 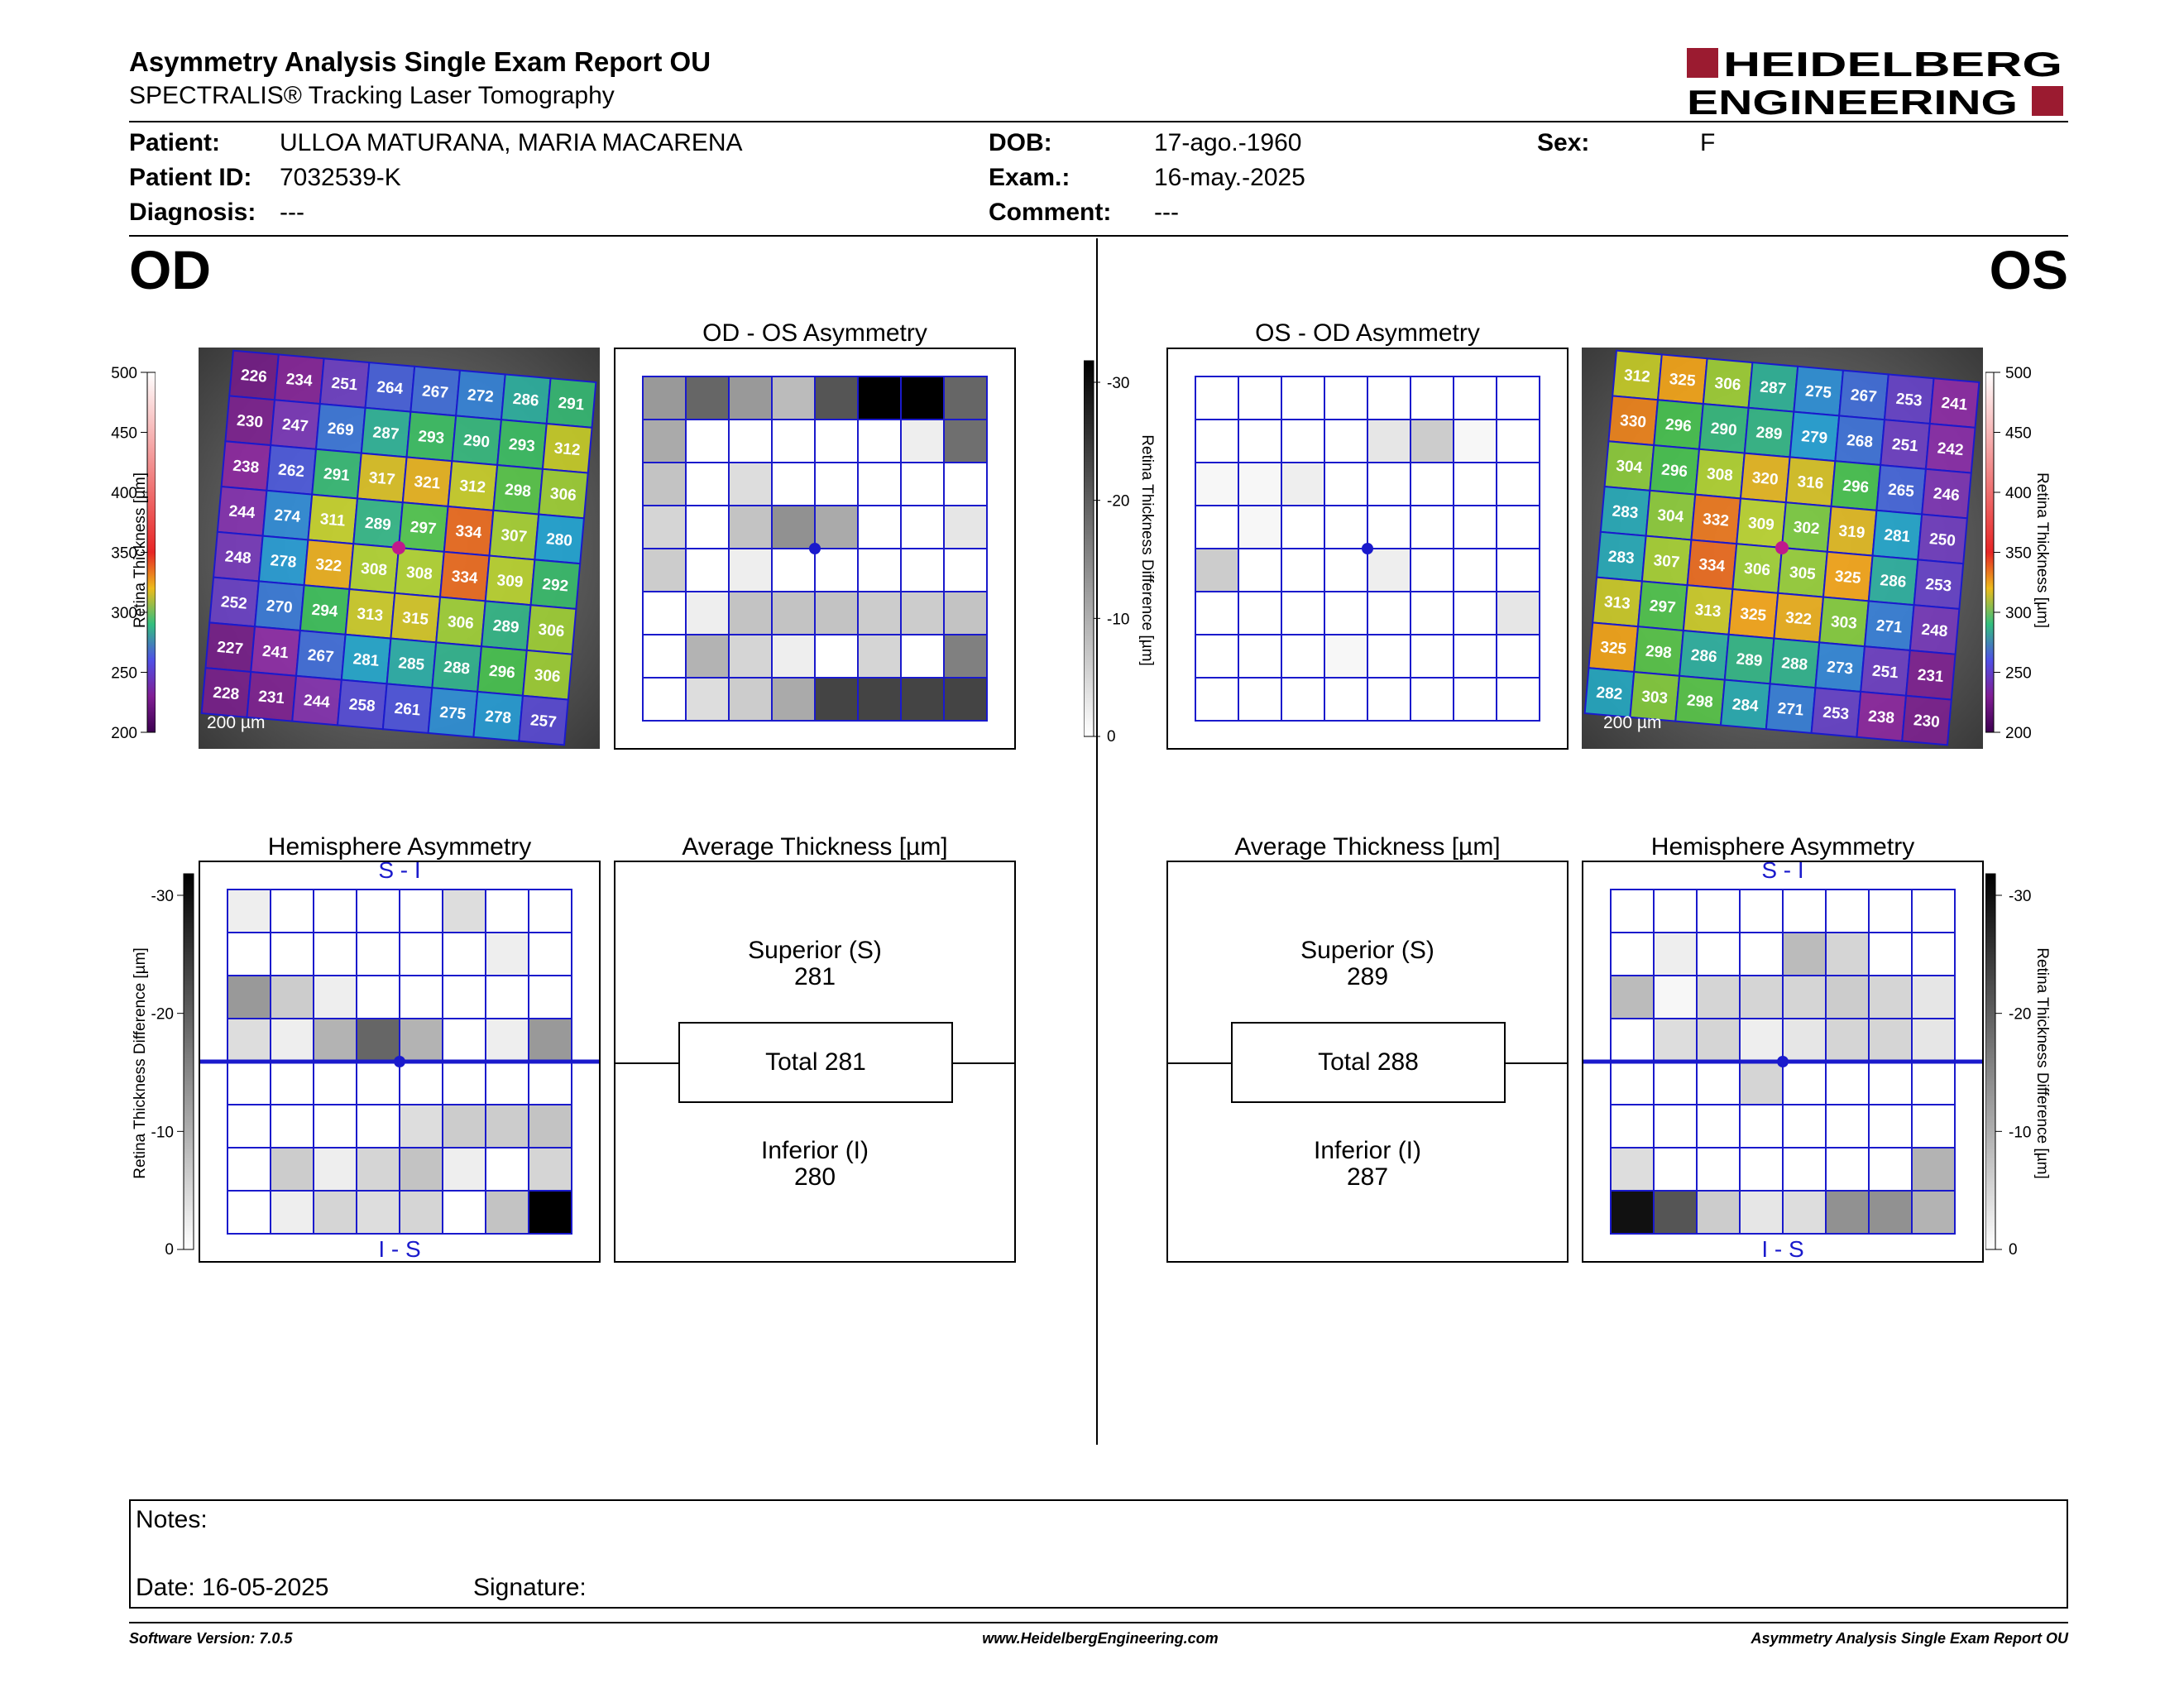 I want to click on os-thickness-cell-value: 320, so click(x=1765, y=479).